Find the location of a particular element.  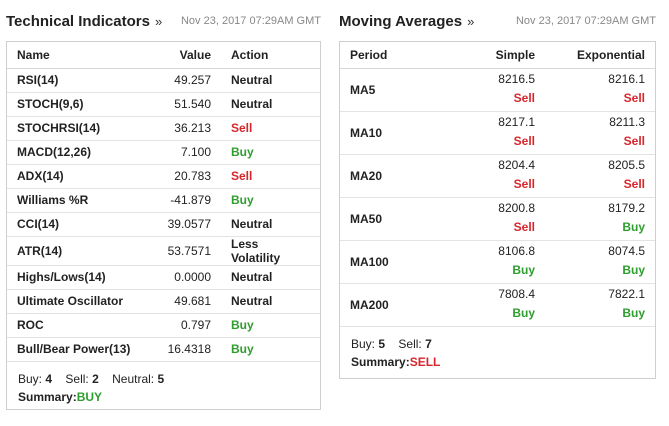

ma-exponential-value: 8211.3 is located at coordinates (627, 121).